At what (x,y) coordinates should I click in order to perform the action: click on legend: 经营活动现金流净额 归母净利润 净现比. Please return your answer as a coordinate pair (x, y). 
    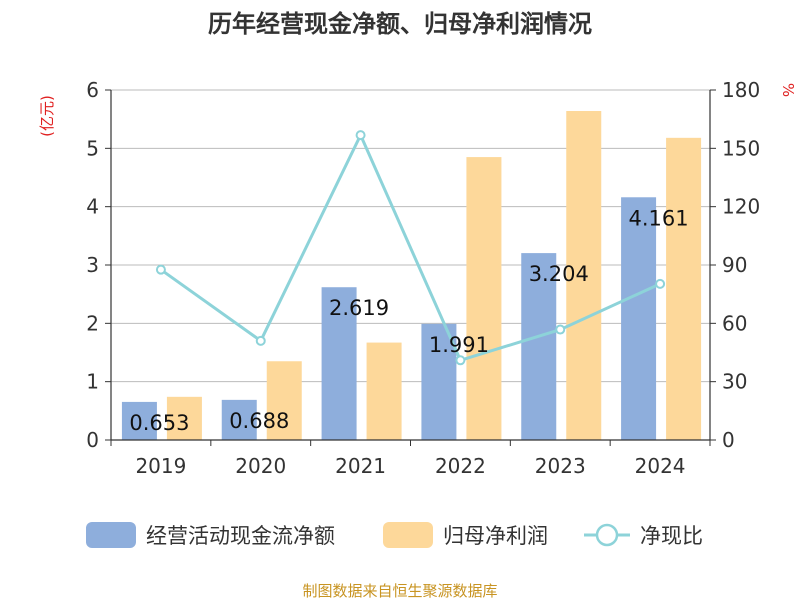
    Looking at the image, I should click on (394, 535).